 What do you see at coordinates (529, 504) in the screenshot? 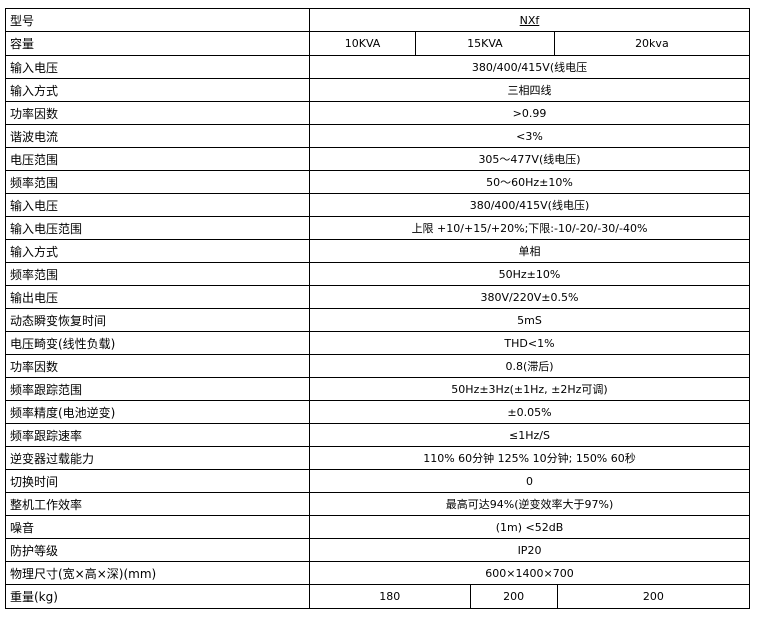
I see `spec-value: 最高可达94%(逆变效率大于97%)` at bounding box center [529, 504].